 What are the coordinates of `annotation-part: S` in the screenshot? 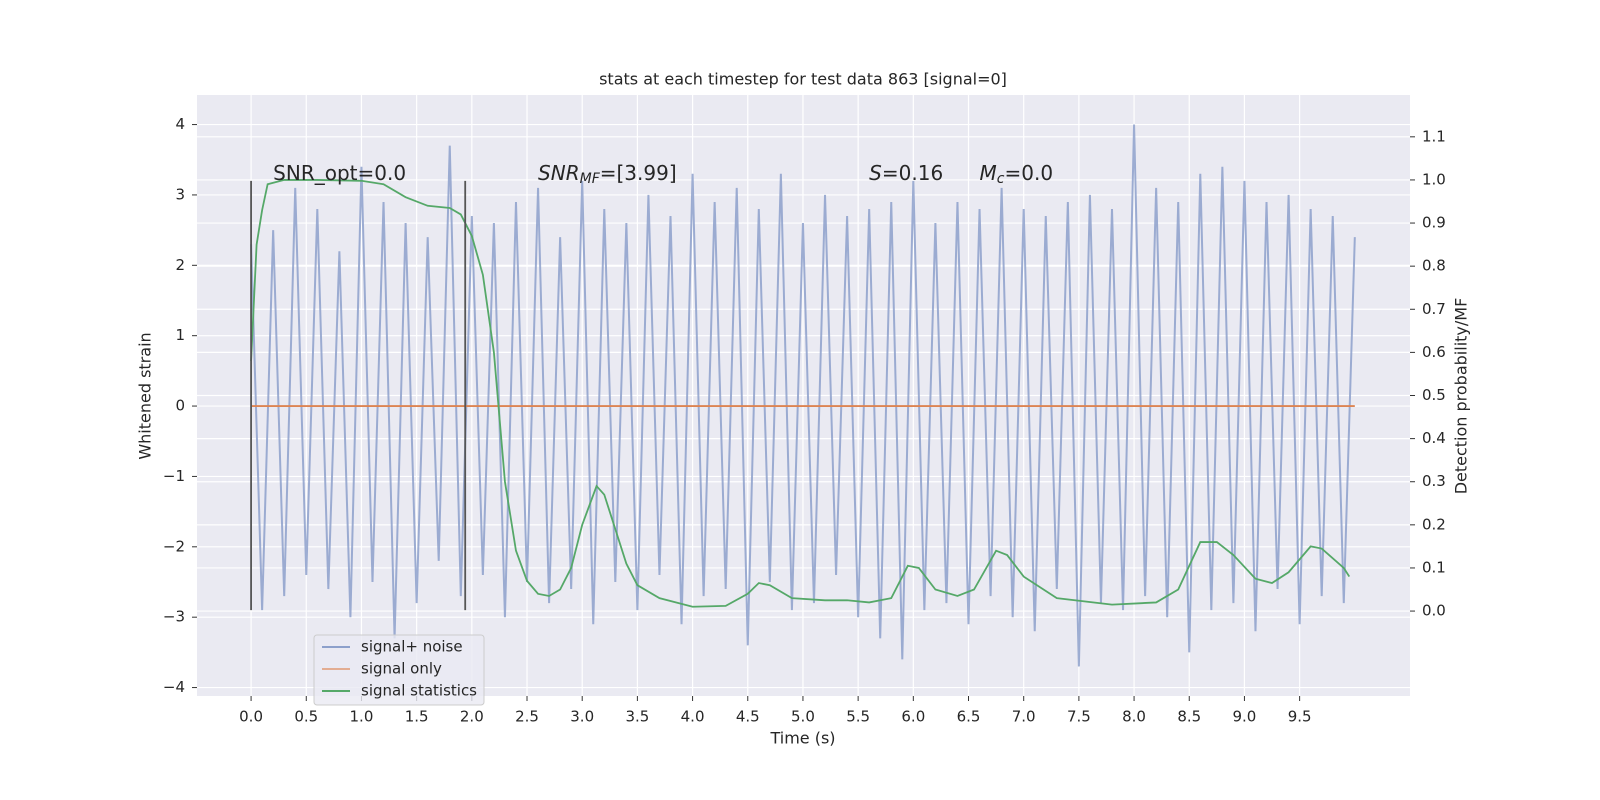 It's located at (875, 172).